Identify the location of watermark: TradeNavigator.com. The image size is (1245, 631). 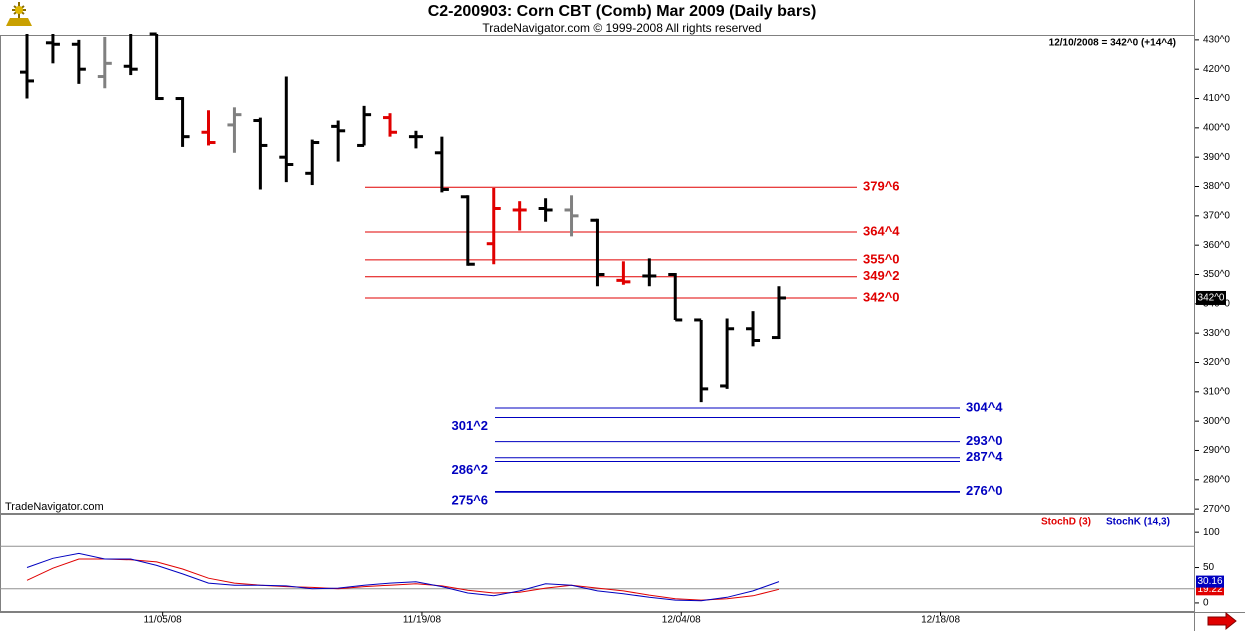
(54, 507).